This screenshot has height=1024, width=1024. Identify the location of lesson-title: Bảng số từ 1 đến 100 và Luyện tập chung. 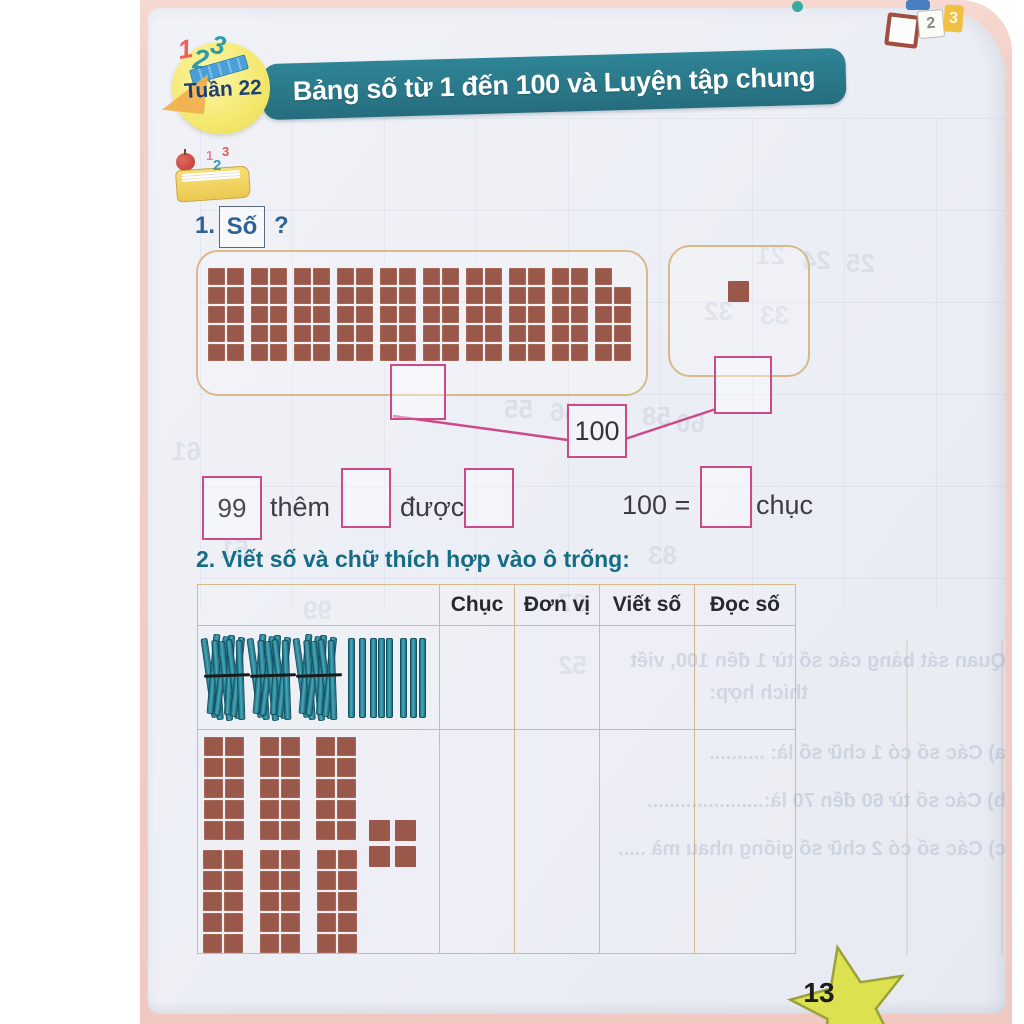
(554, 83).